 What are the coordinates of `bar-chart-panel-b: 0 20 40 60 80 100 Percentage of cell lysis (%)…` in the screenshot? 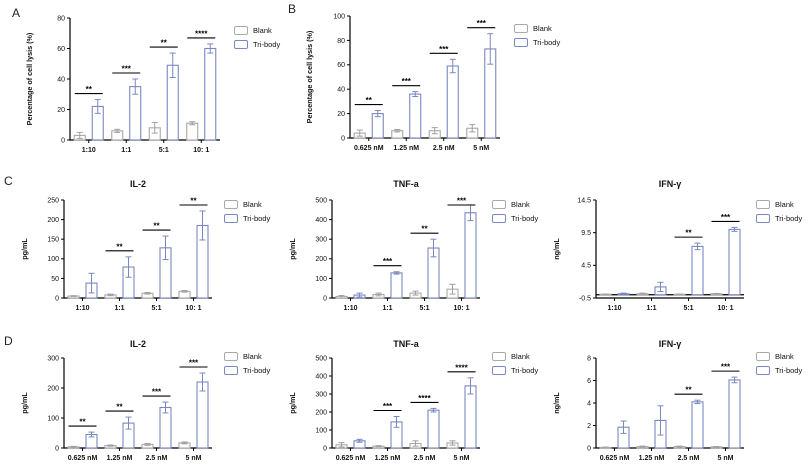 It's located at (402, 82).